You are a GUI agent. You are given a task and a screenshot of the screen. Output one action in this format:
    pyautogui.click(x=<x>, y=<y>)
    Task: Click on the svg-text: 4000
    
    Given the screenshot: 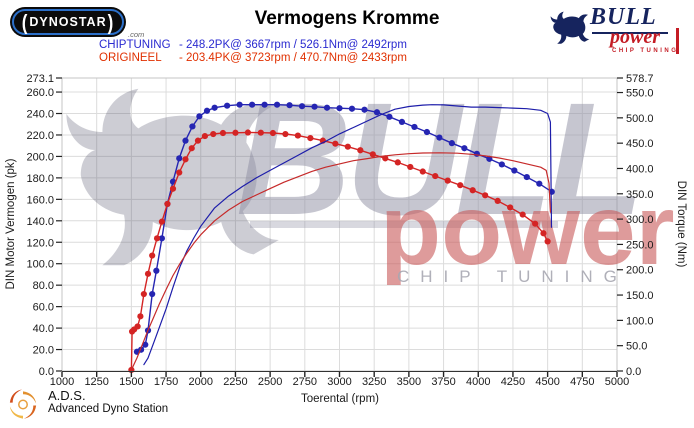 What is the action you would take?
    pyautogui.click(x=478, y=382)
    